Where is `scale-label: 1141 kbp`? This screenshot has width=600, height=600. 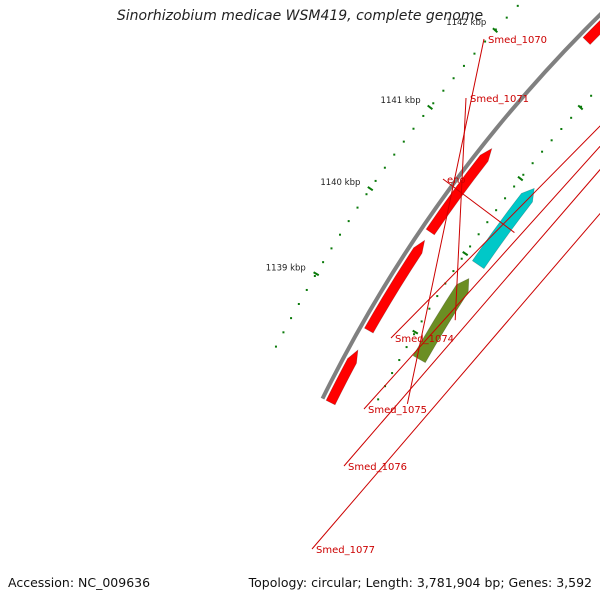
scale-label: 1141 kbp is located at coordinates (401, 101).